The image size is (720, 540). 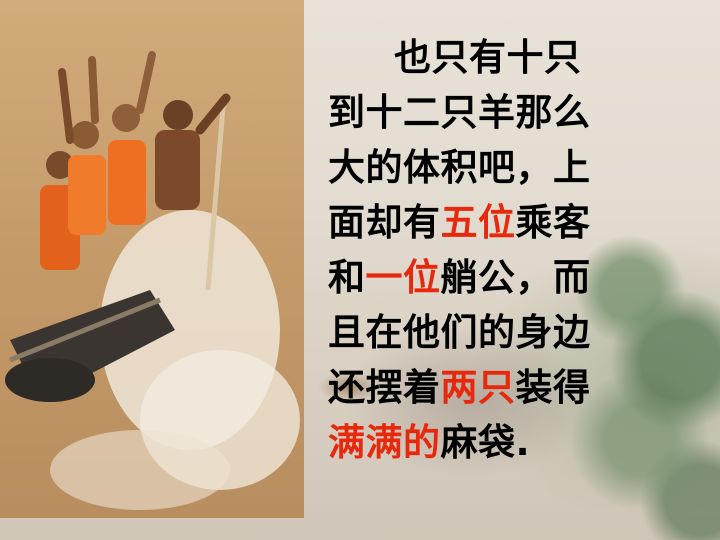 I want to click on passage-text-segment: 还摆着, so click(x=384, y=387).